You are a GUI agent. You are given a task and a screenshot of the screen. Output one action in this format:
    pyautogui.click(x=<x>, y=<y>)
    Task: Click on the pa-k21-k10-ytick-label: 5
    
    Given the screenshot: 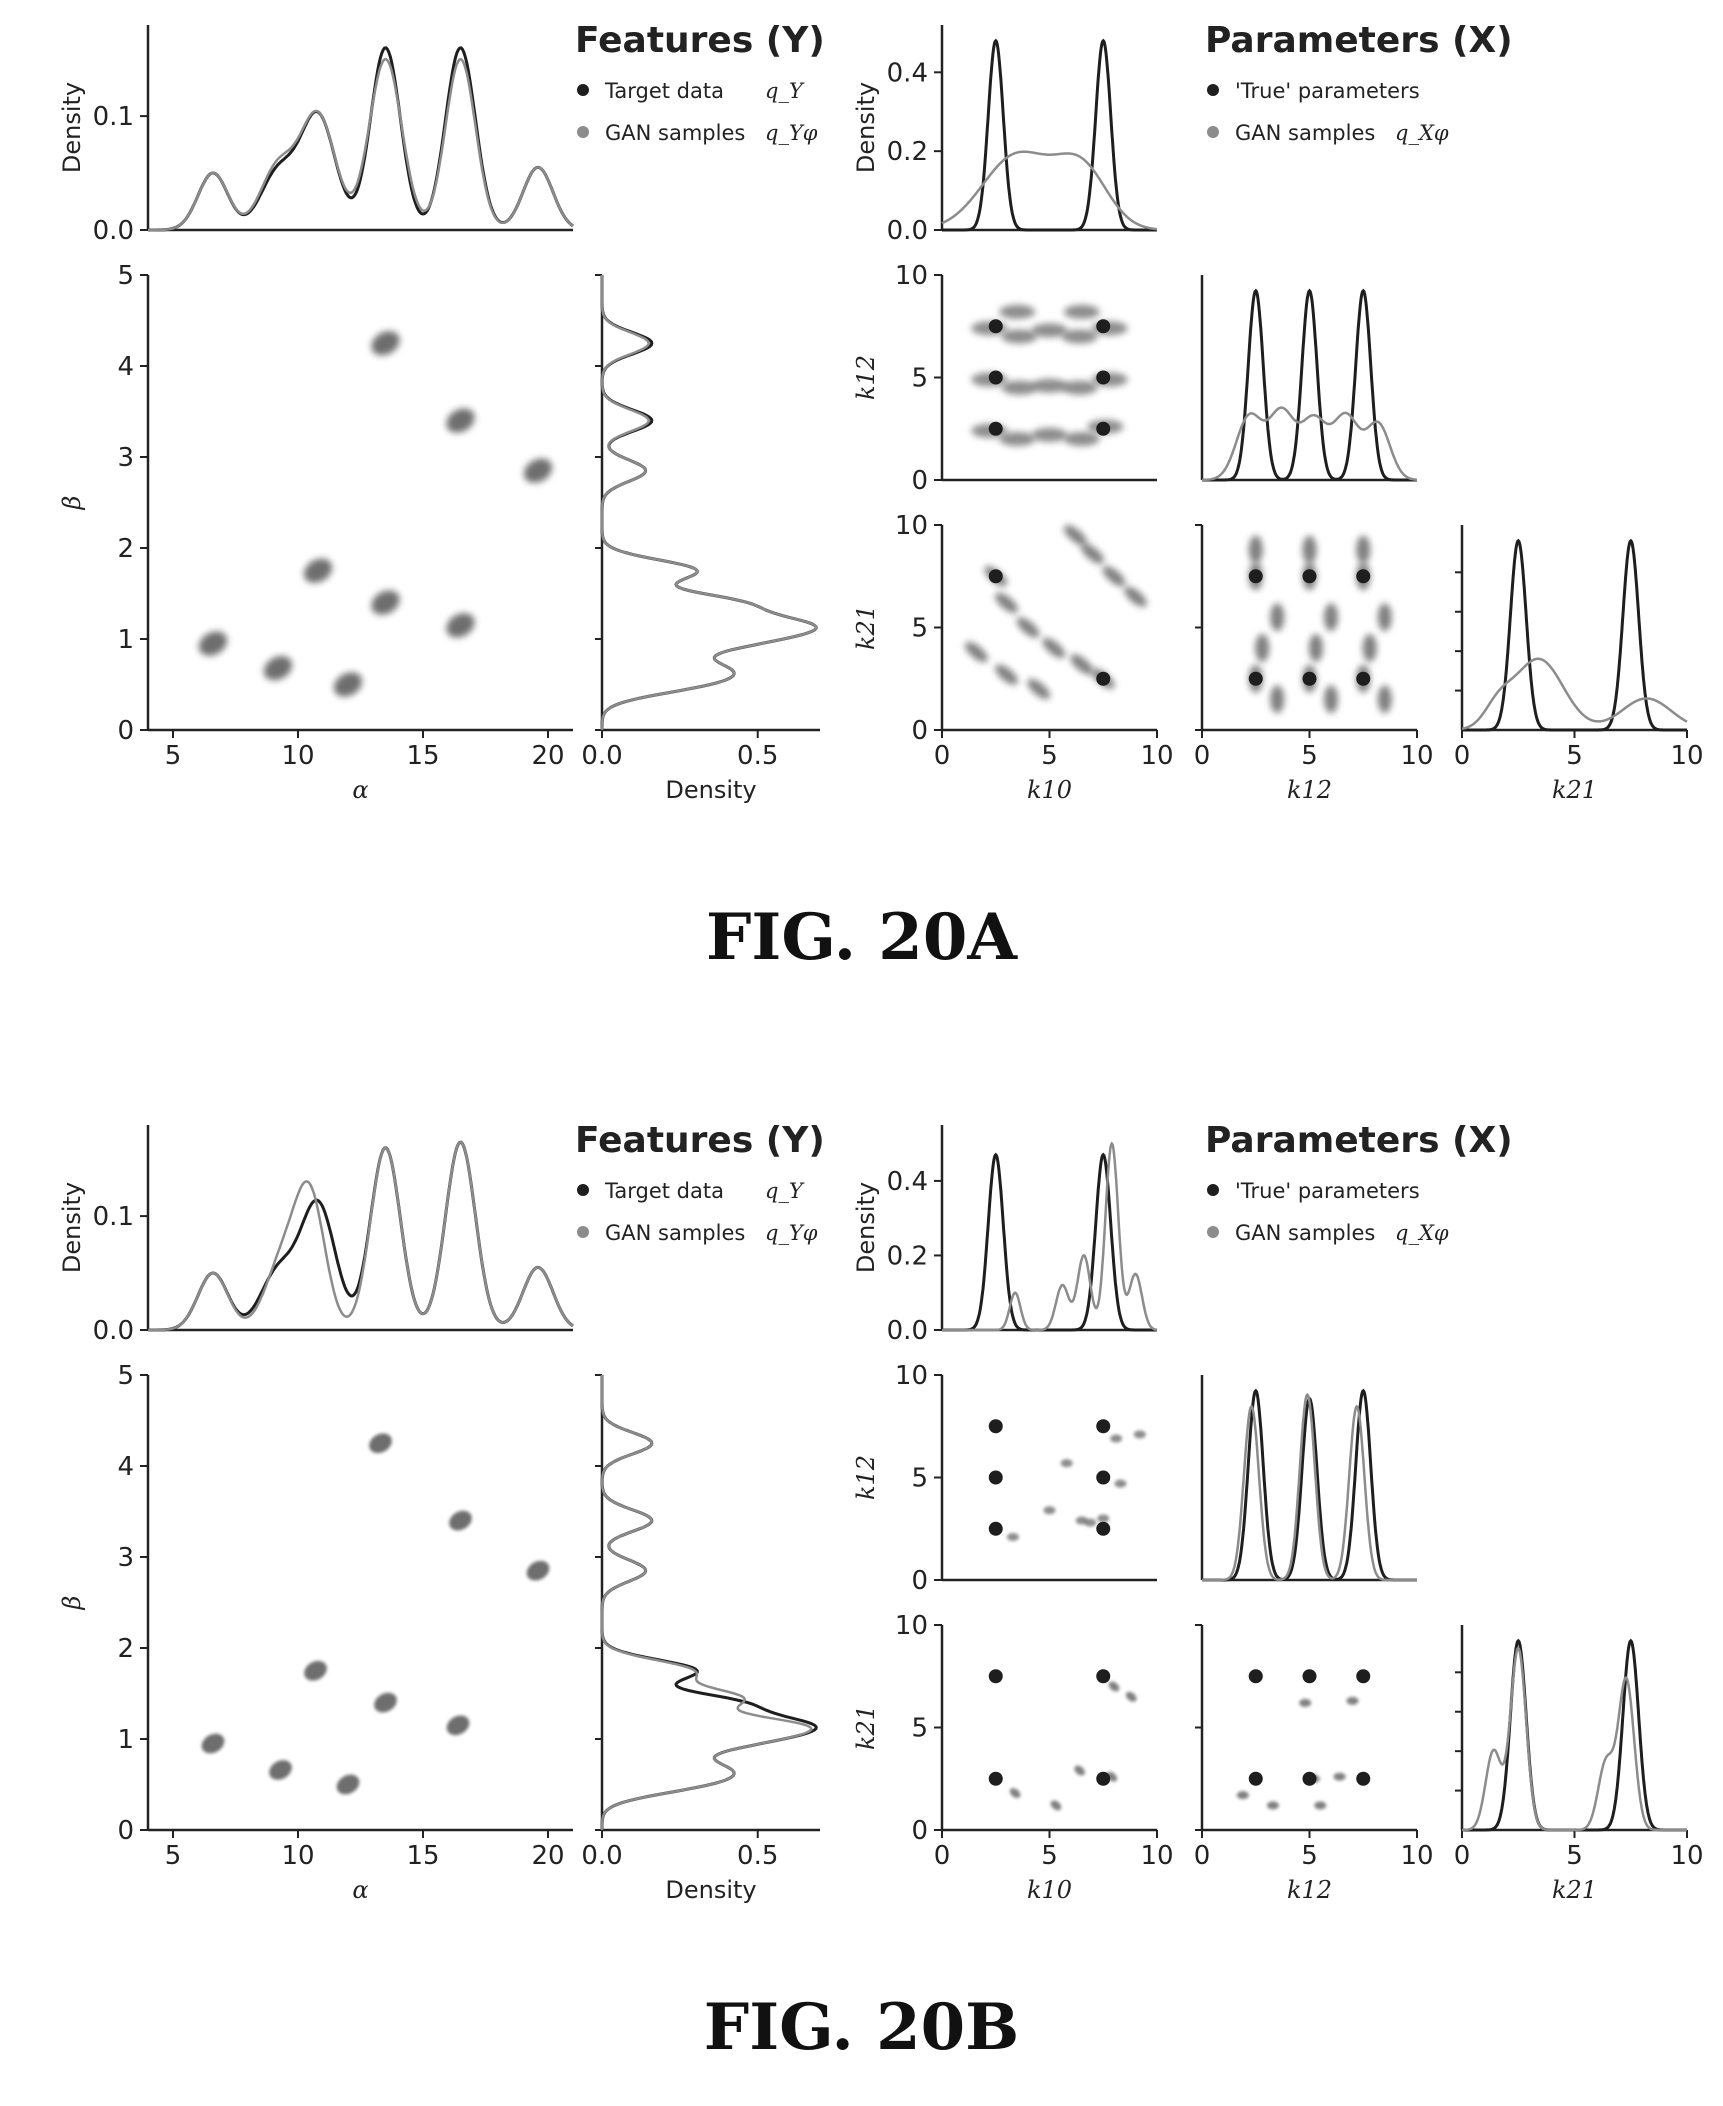 What is the action you would take?
    pyautogui.click(x=919, y=629)
    